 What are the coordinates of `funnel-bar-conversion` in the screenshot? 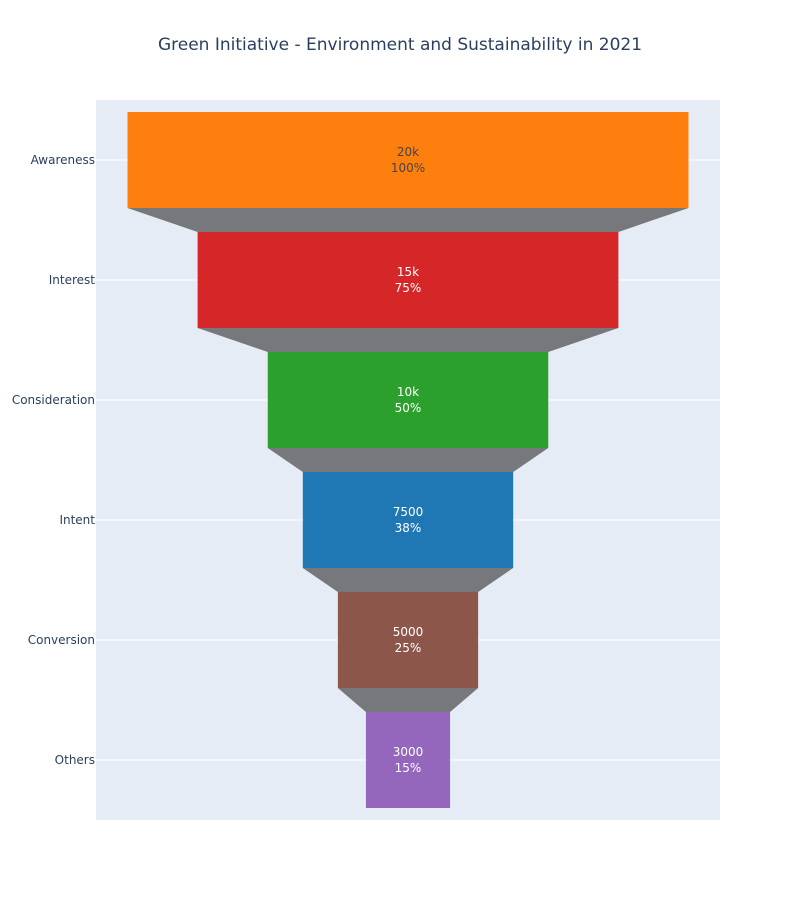 It's located at (408, 640).